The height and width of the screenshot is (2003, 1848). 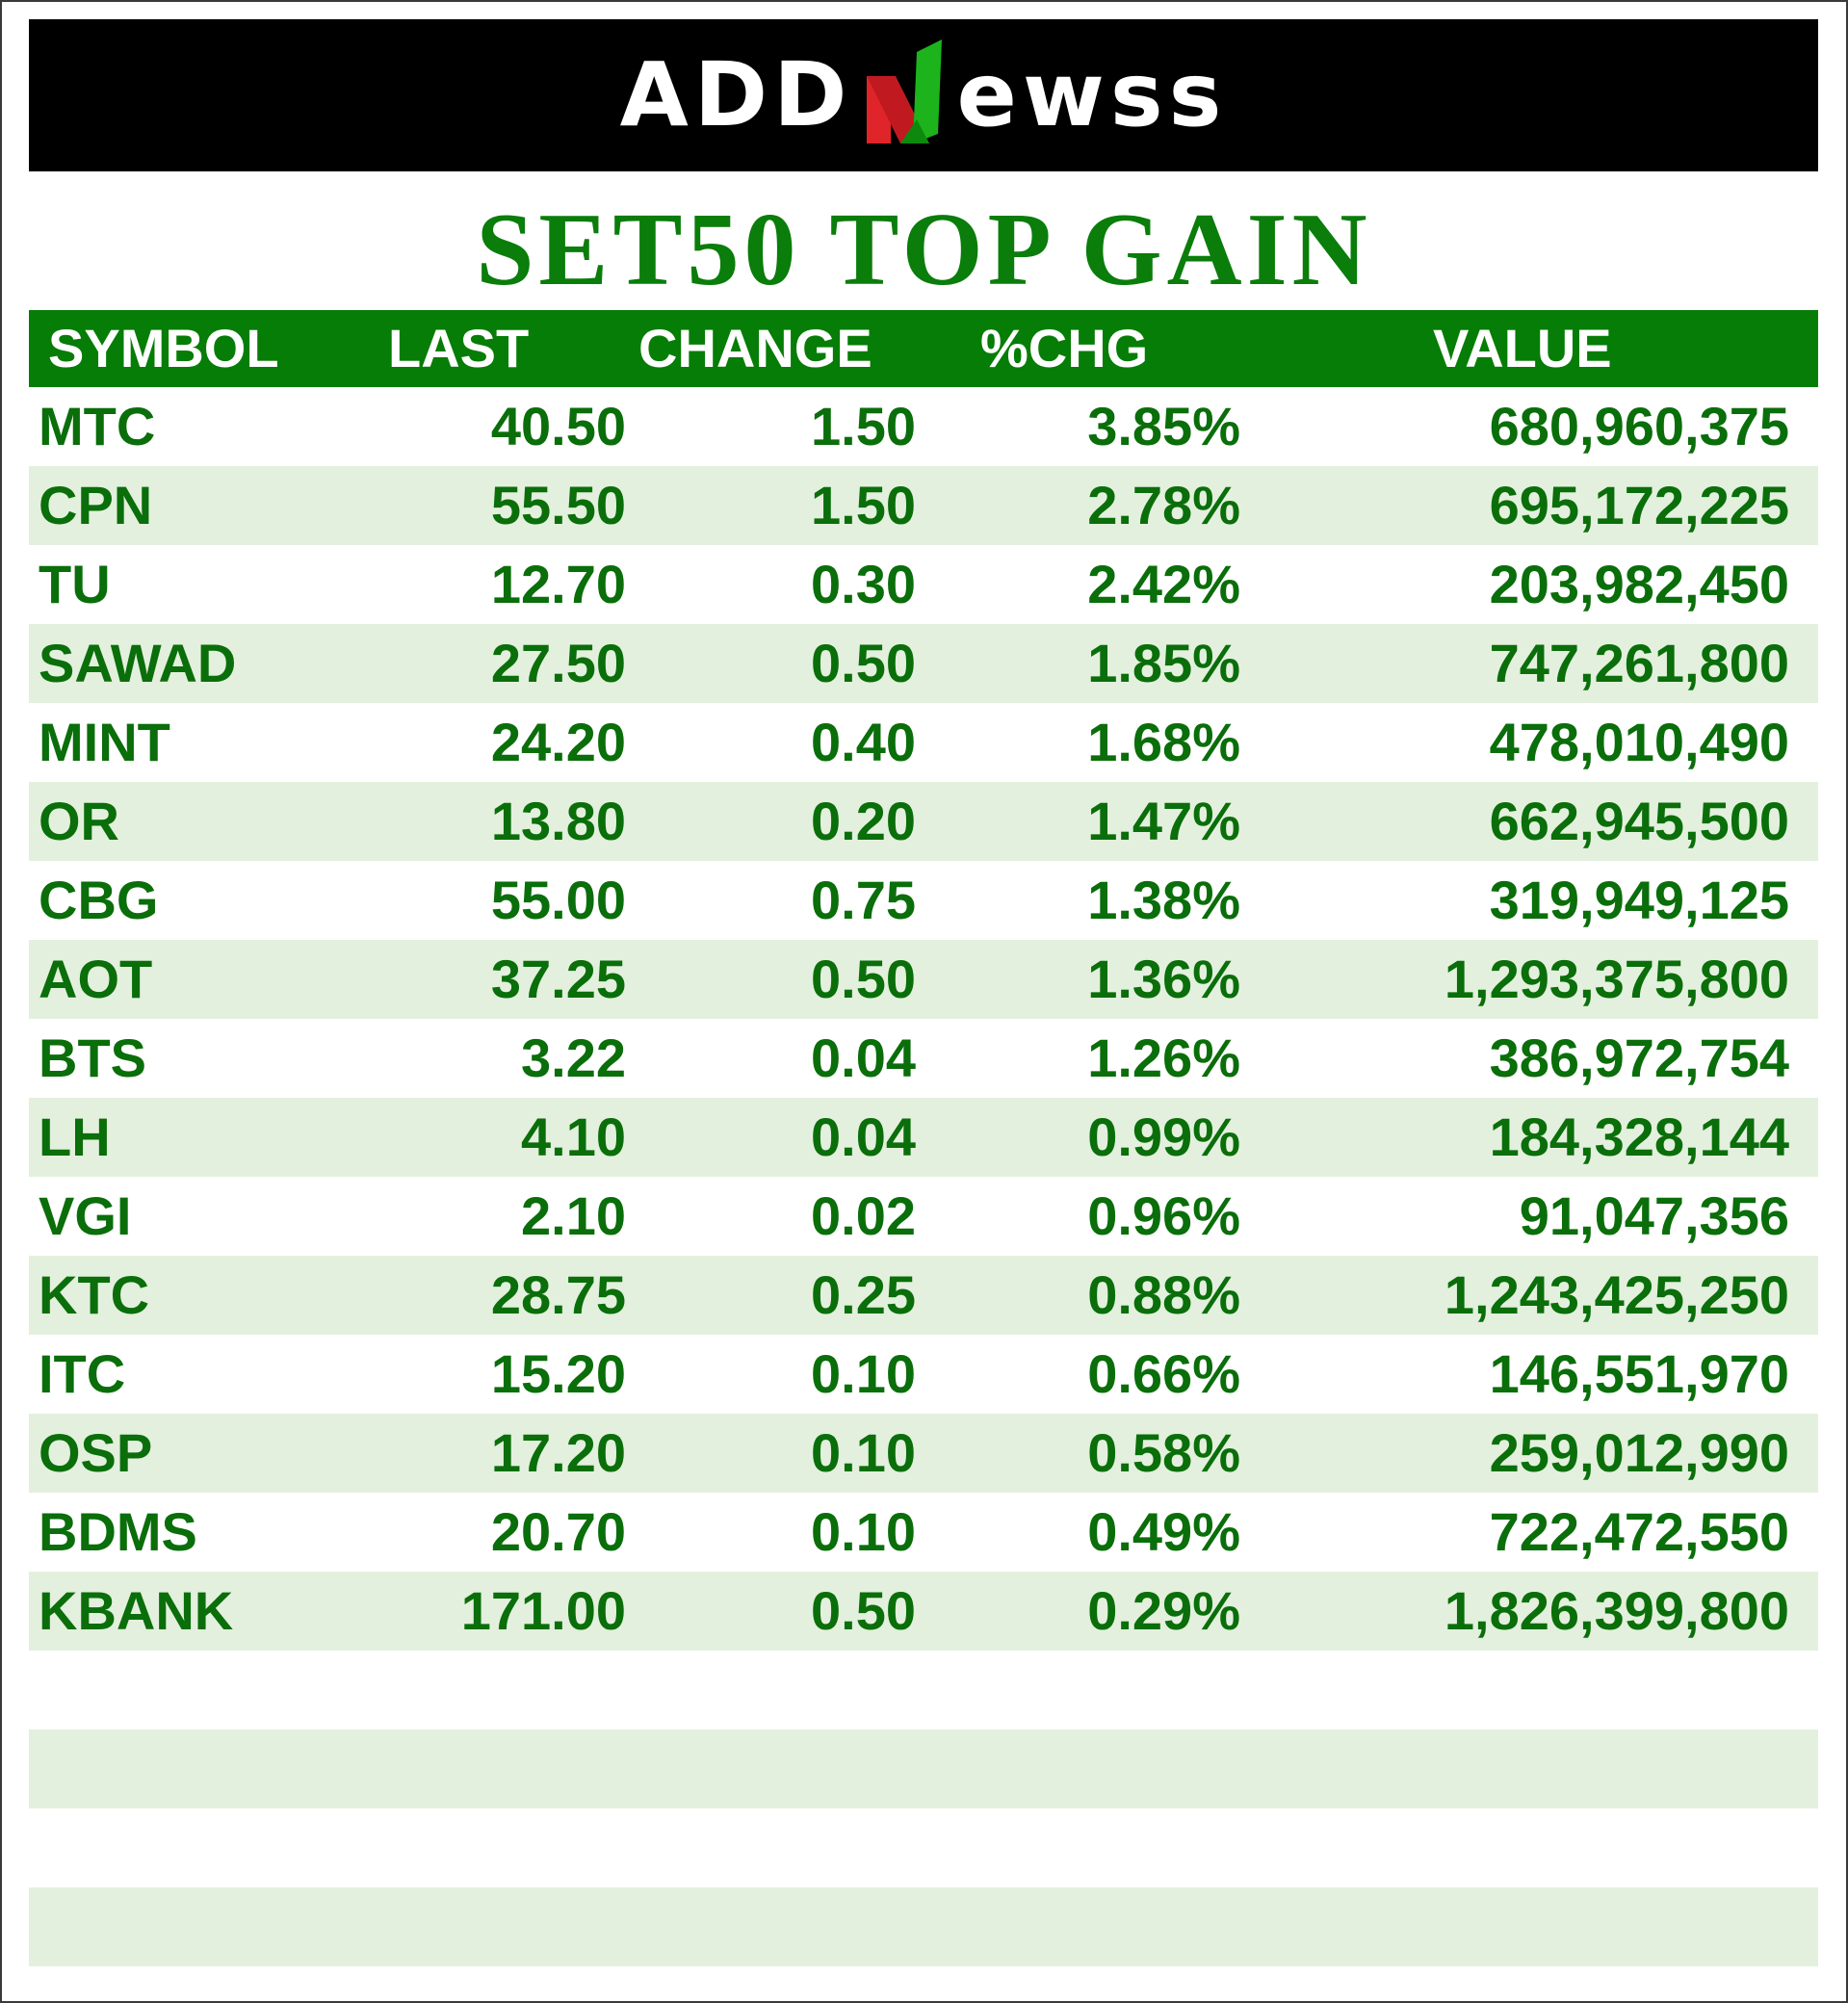 What do you see at coordinates (1163, 1531) in the screenshot?
I see `cell-pct-change: 0.49%` at bounding box center [1163, 1531].